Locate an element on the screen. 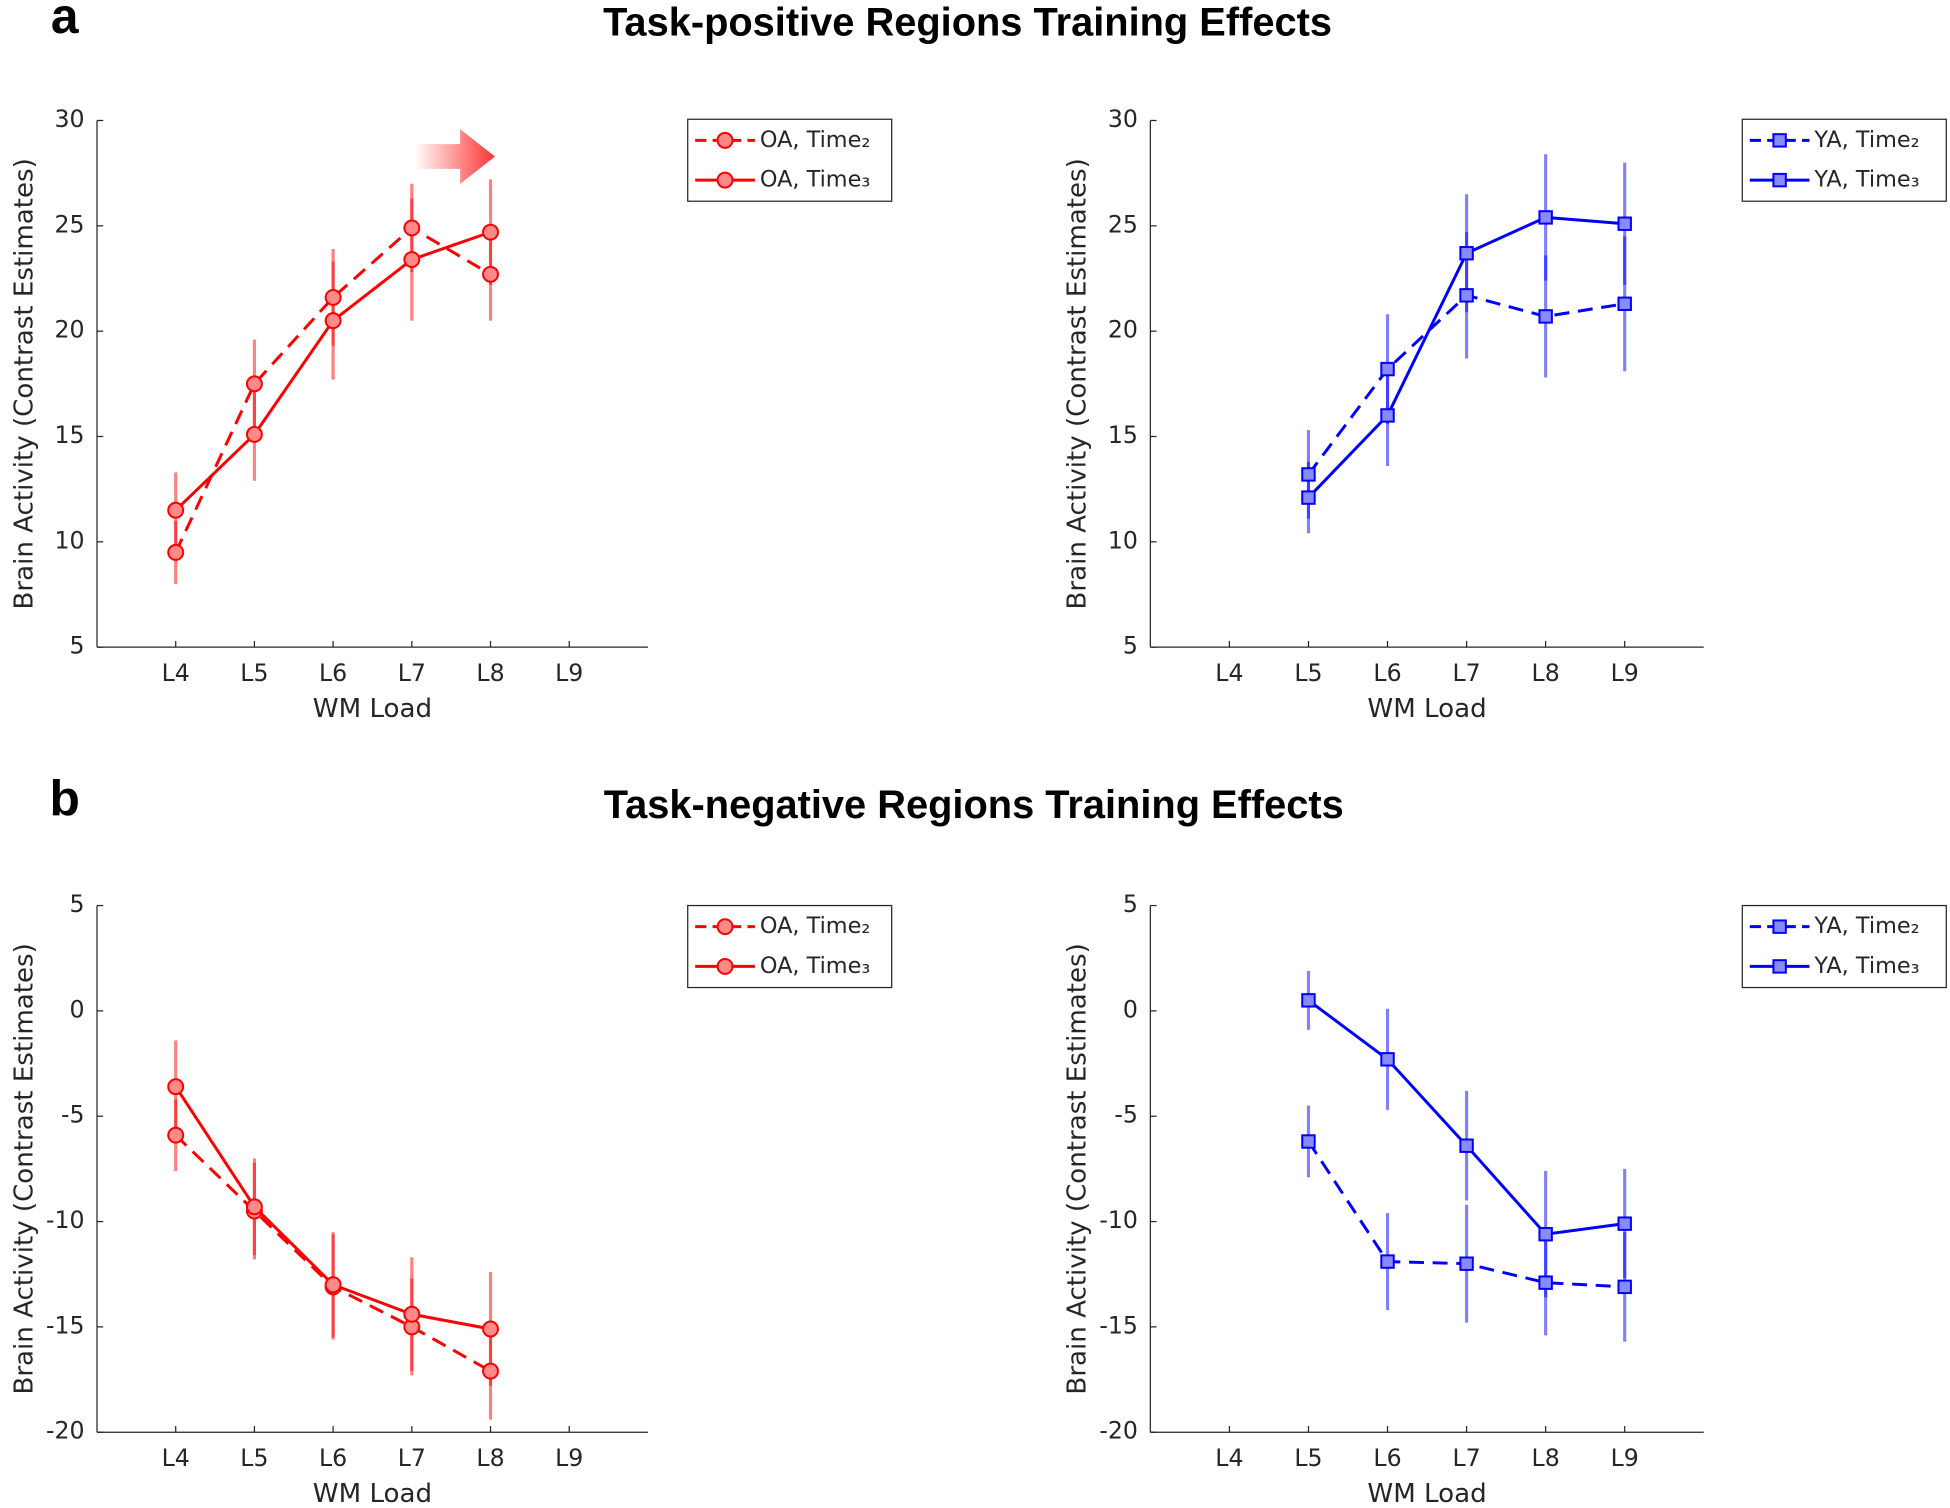  arrow-annotation is located at coordinates (454, 156).